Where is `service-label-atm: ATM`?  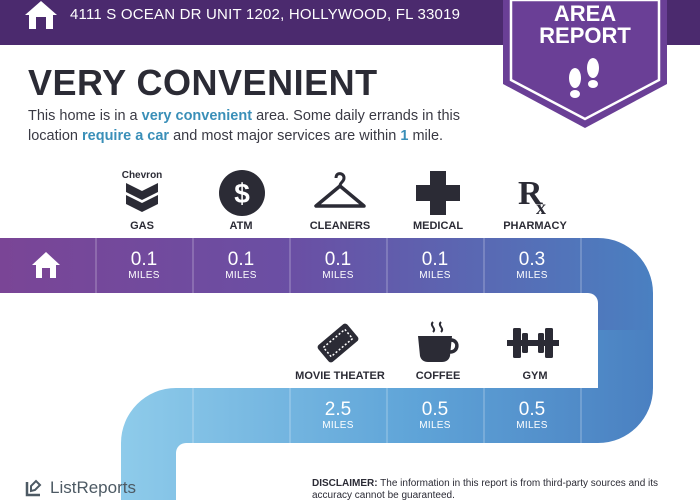 service-label-atm: ATM is located at coordinates (241, 226).